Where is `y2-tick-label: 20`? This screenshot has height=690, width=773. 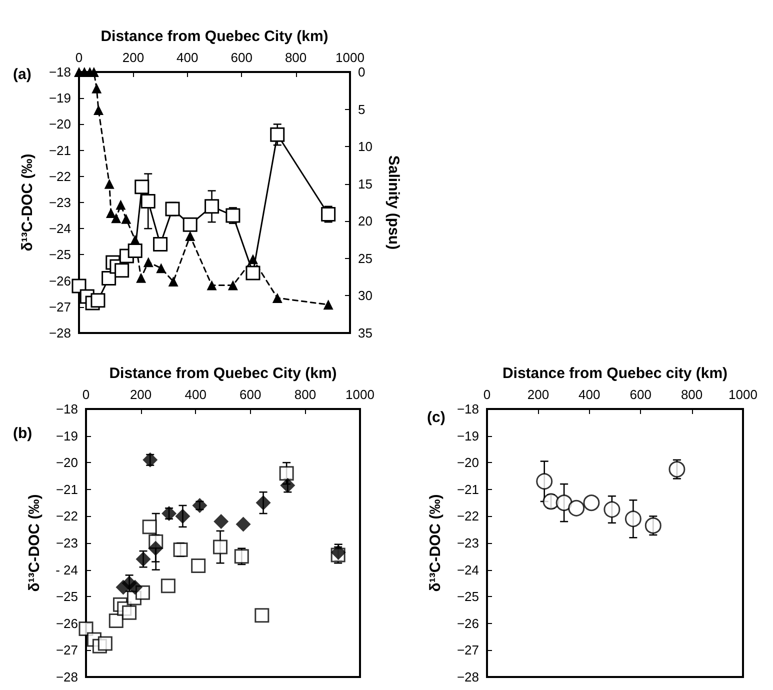
y2-tick-label: 20 is located at coordinates (365, 221).